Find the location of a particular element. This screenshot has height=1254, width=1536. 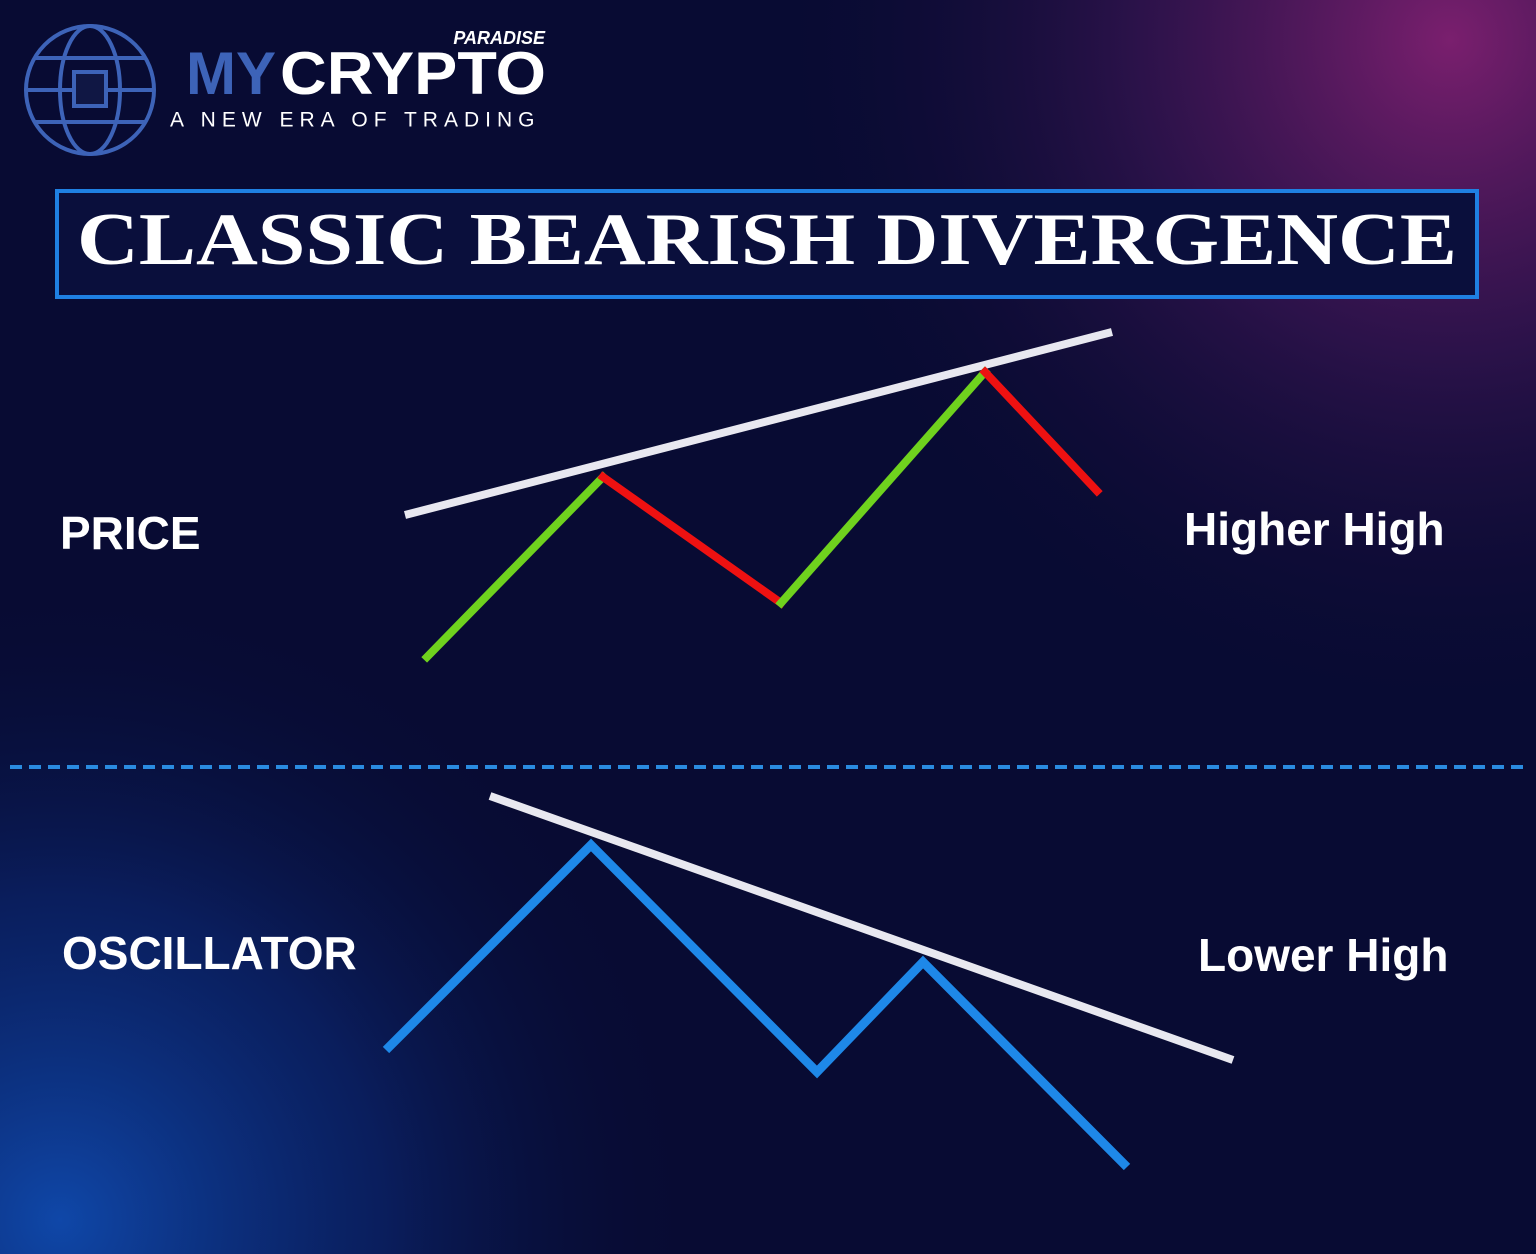

logo-name: CRYPTO is located at coordinates (413, 73).